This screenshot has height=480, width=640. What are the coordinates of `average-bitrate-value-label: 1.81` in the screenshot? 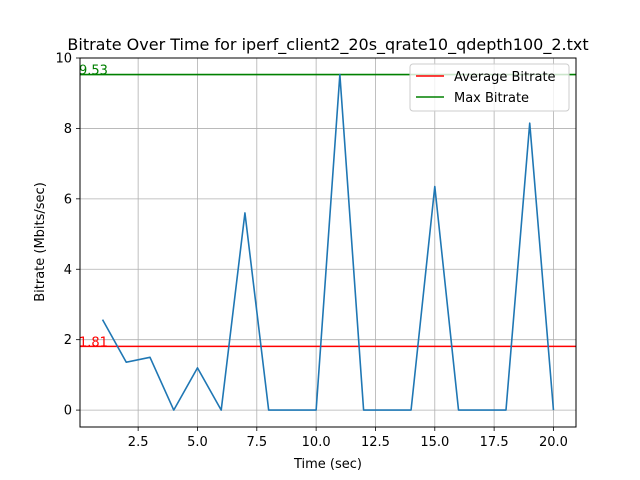 It's located at (93, 342).